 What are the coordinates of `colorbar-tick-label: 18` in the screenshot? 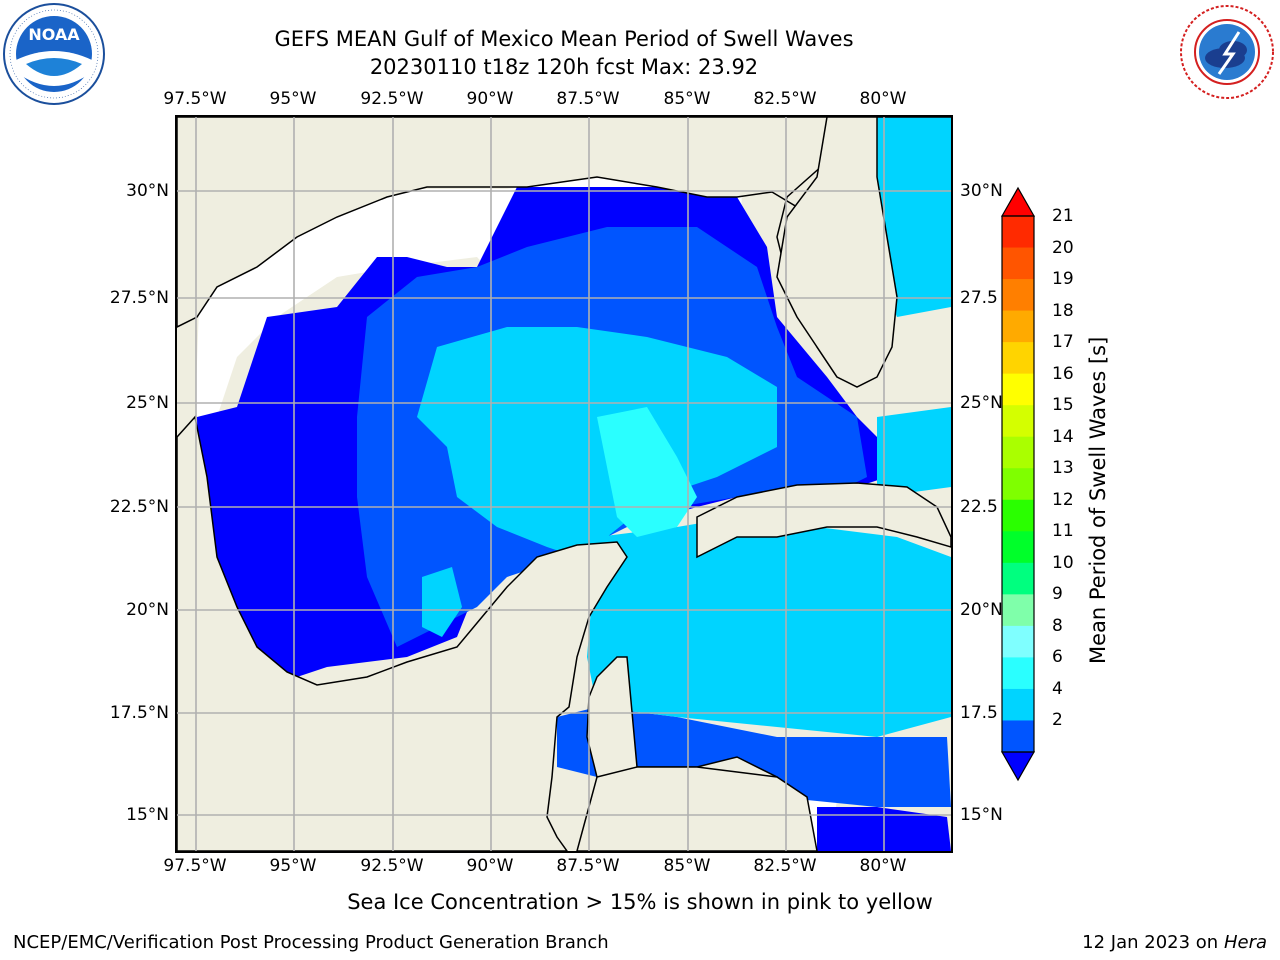 It's located at (1063, 310).